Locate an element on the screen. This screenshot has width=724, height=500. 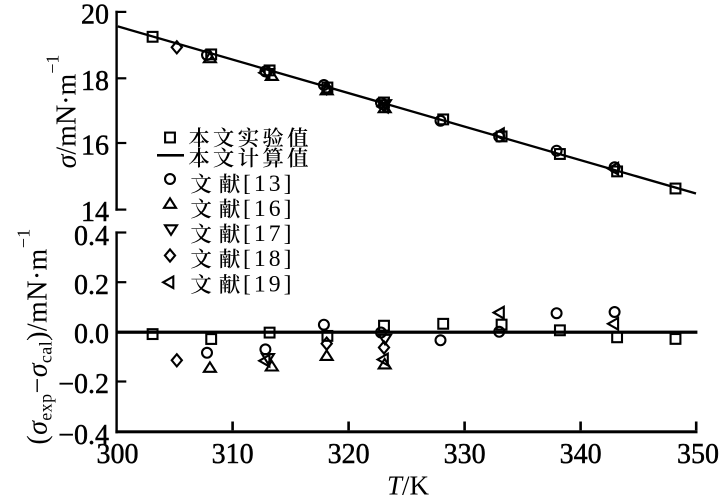
svg-text: [18] is located at coordinates (269, 259).